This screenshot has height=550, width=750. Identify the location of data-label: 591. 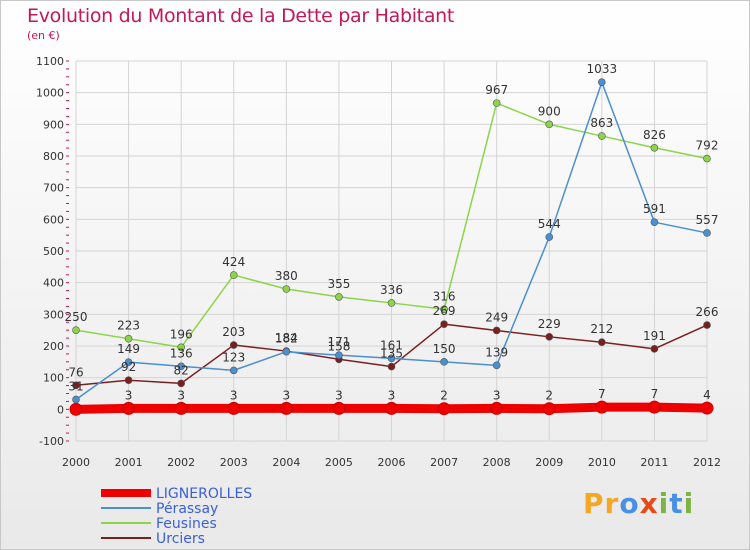
(654, 209).